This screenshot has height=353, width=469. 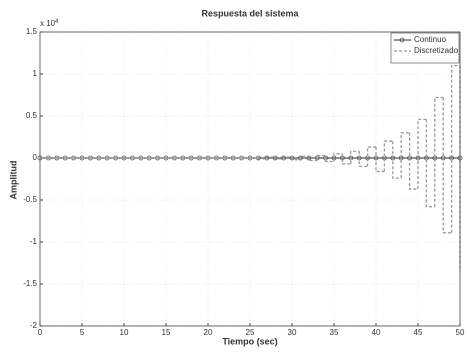 What do you see at coordinates (460, 332) in the screenshot?
I see `x-tick-label: 50` at bounding box center [460, 332].